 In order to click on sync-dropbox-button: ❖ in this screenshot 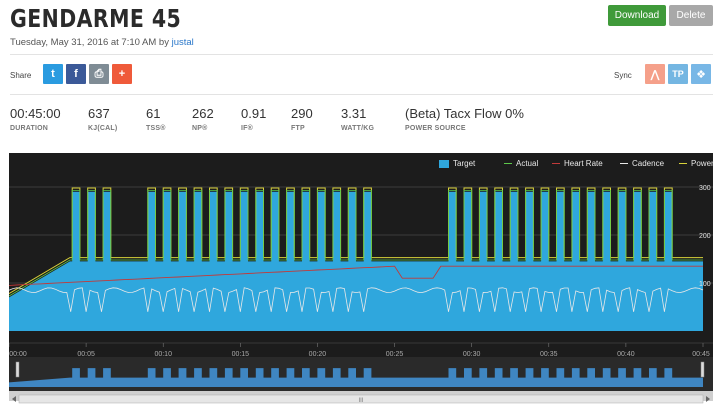, I will do `click(701, 74)`.